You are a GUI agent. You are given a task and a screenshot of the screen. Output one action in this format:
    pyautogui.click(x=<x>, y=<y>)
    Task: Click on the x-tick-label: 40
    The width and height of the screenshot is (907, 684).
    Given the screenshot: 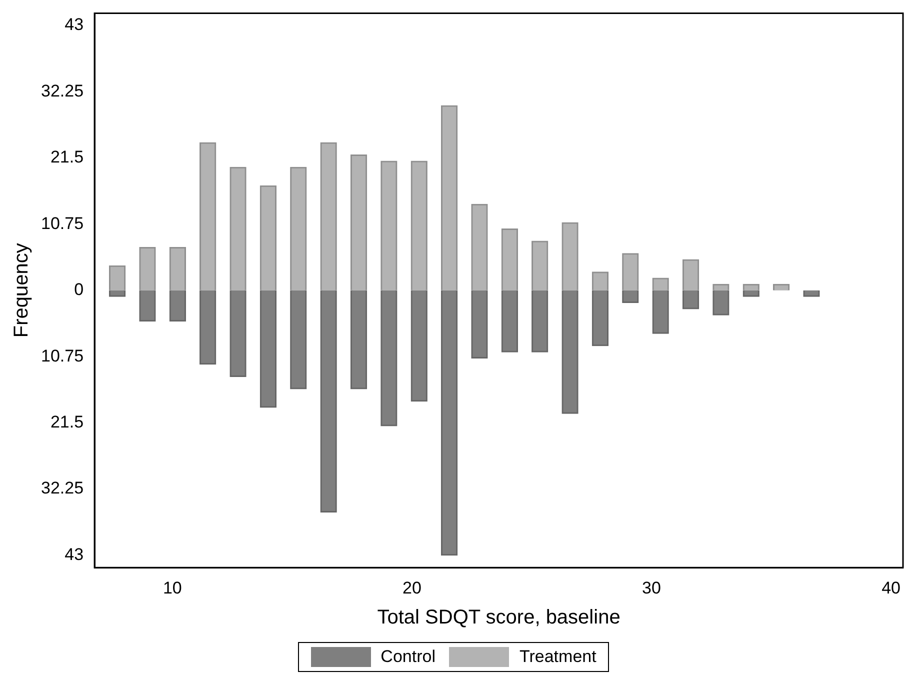 What is the action you would take?
    pyautogui.click(x=891, y=588)
    